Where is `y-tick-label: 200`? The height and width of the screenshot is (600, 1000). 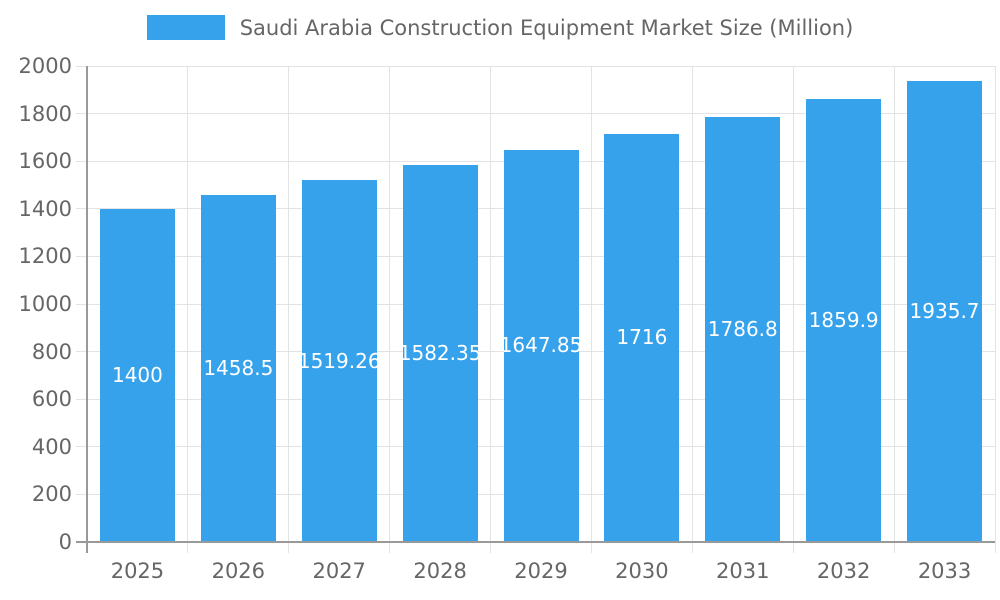 y-tick-label: 200 is located at coordinates (51, 494).